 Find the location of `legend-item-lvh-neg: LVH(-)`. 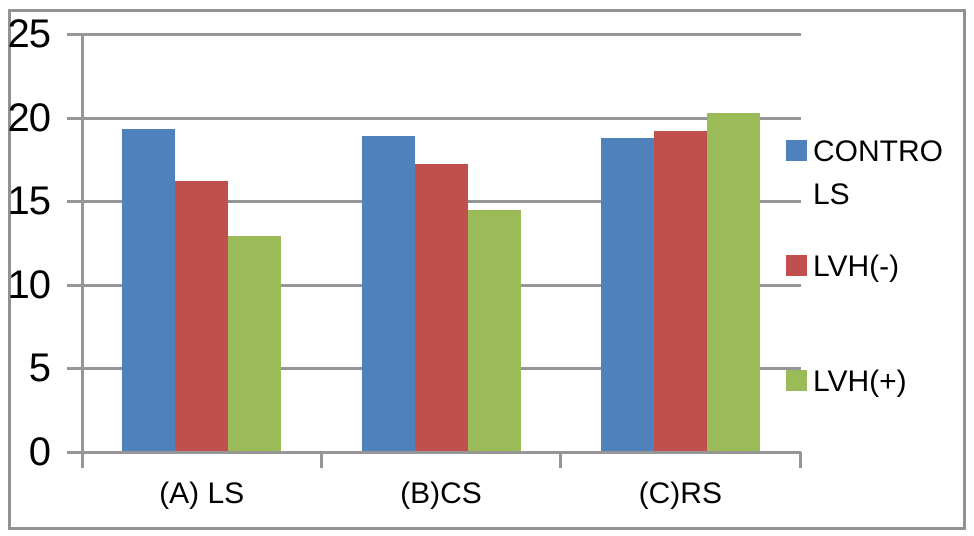

legend-item-lvh-neg: LVH(-) is located at coordinates (842, 266).